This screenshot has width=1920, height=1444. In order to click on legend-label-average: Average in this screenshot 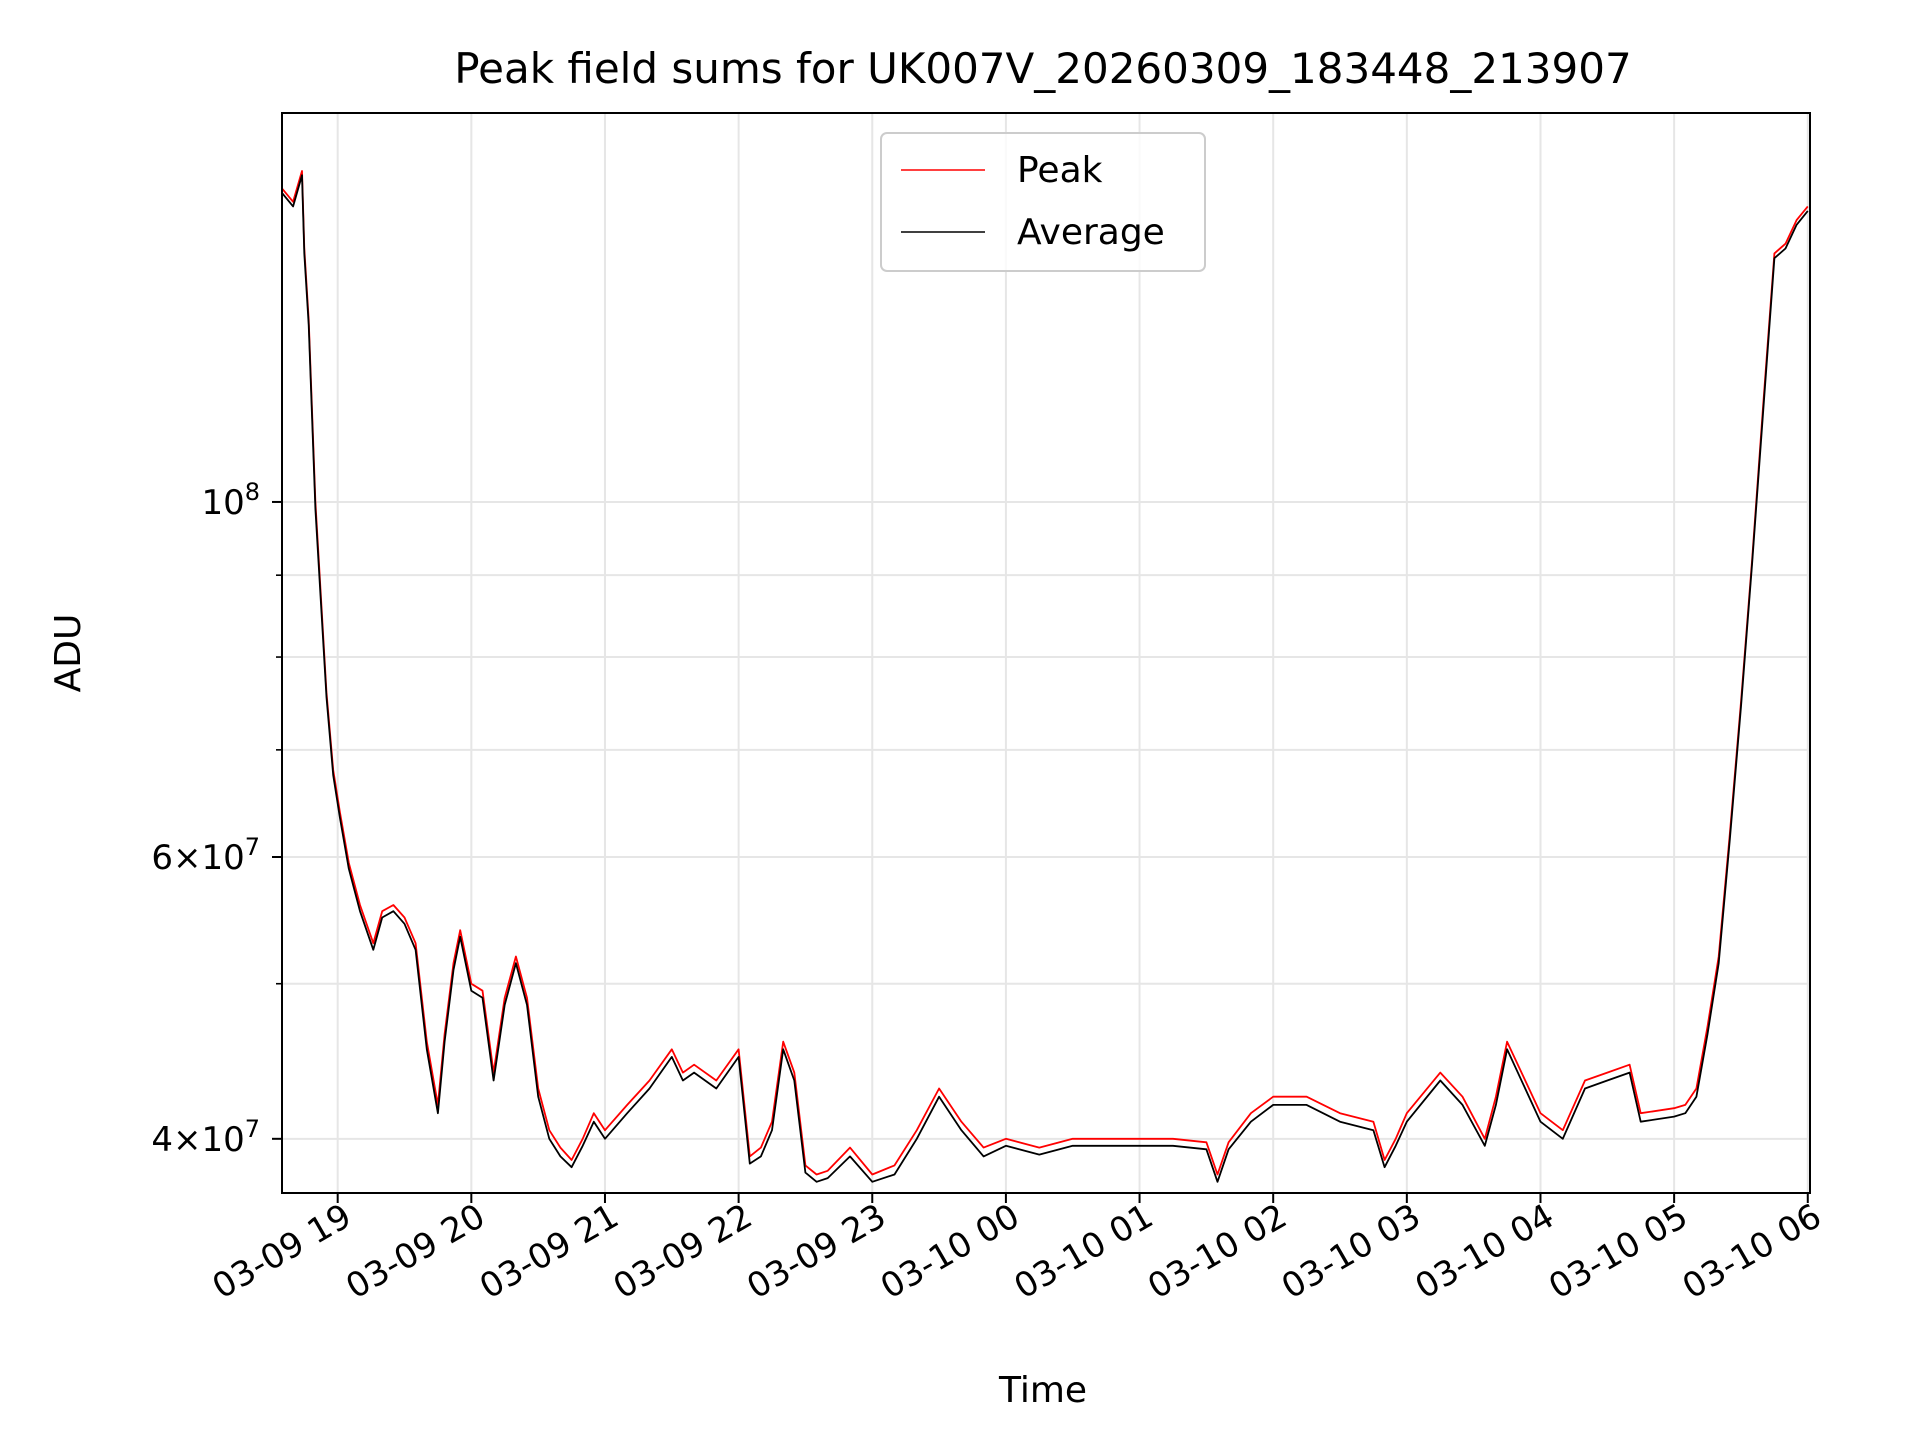, I will do `click(1091, 232)`.